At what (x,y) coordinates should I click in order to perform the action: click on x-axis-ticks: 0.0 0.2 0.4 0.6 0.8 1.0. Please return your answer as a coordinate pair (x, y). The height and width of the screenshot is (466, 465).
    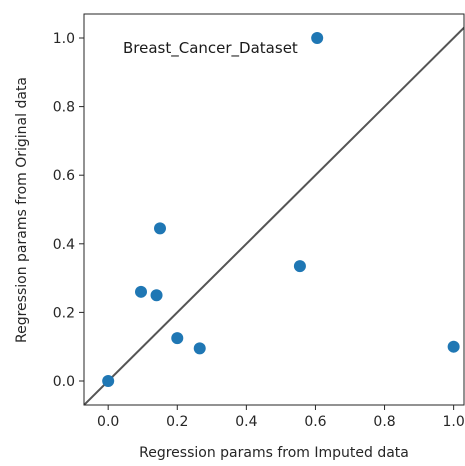
    Looking at the image, I should click on (281, 417).